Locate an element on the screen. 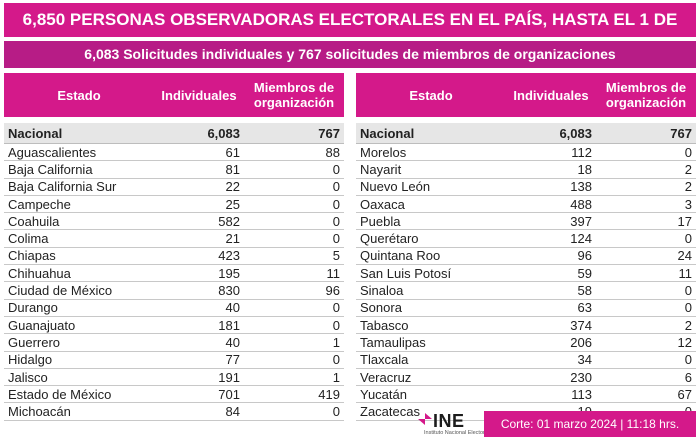 Image resolution: width=700 pixels, height=443 pixels. individuales-value: 22 is located at coordinates (199, 187).